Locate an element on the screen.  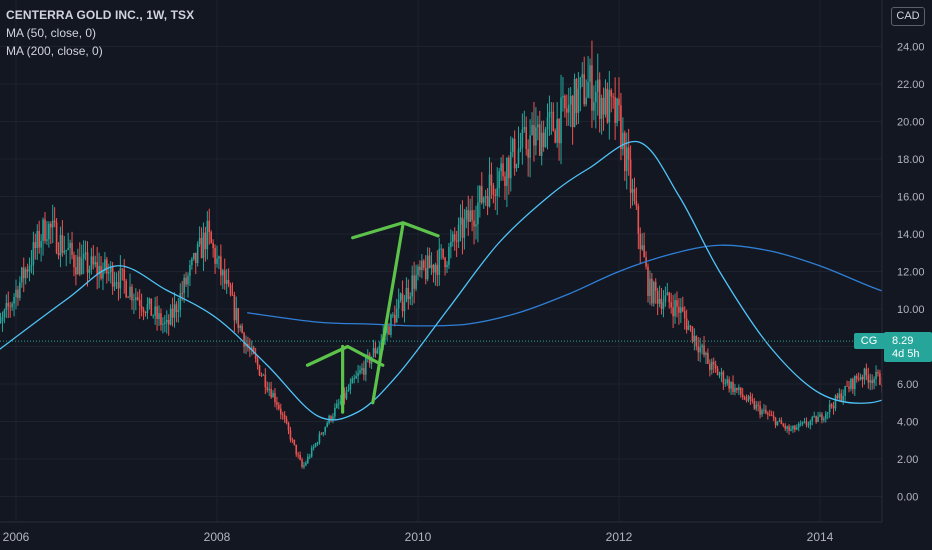
symbol-title: CENTERRA GOLD INC., 1W, TSX is located at coordinates (100, 15).